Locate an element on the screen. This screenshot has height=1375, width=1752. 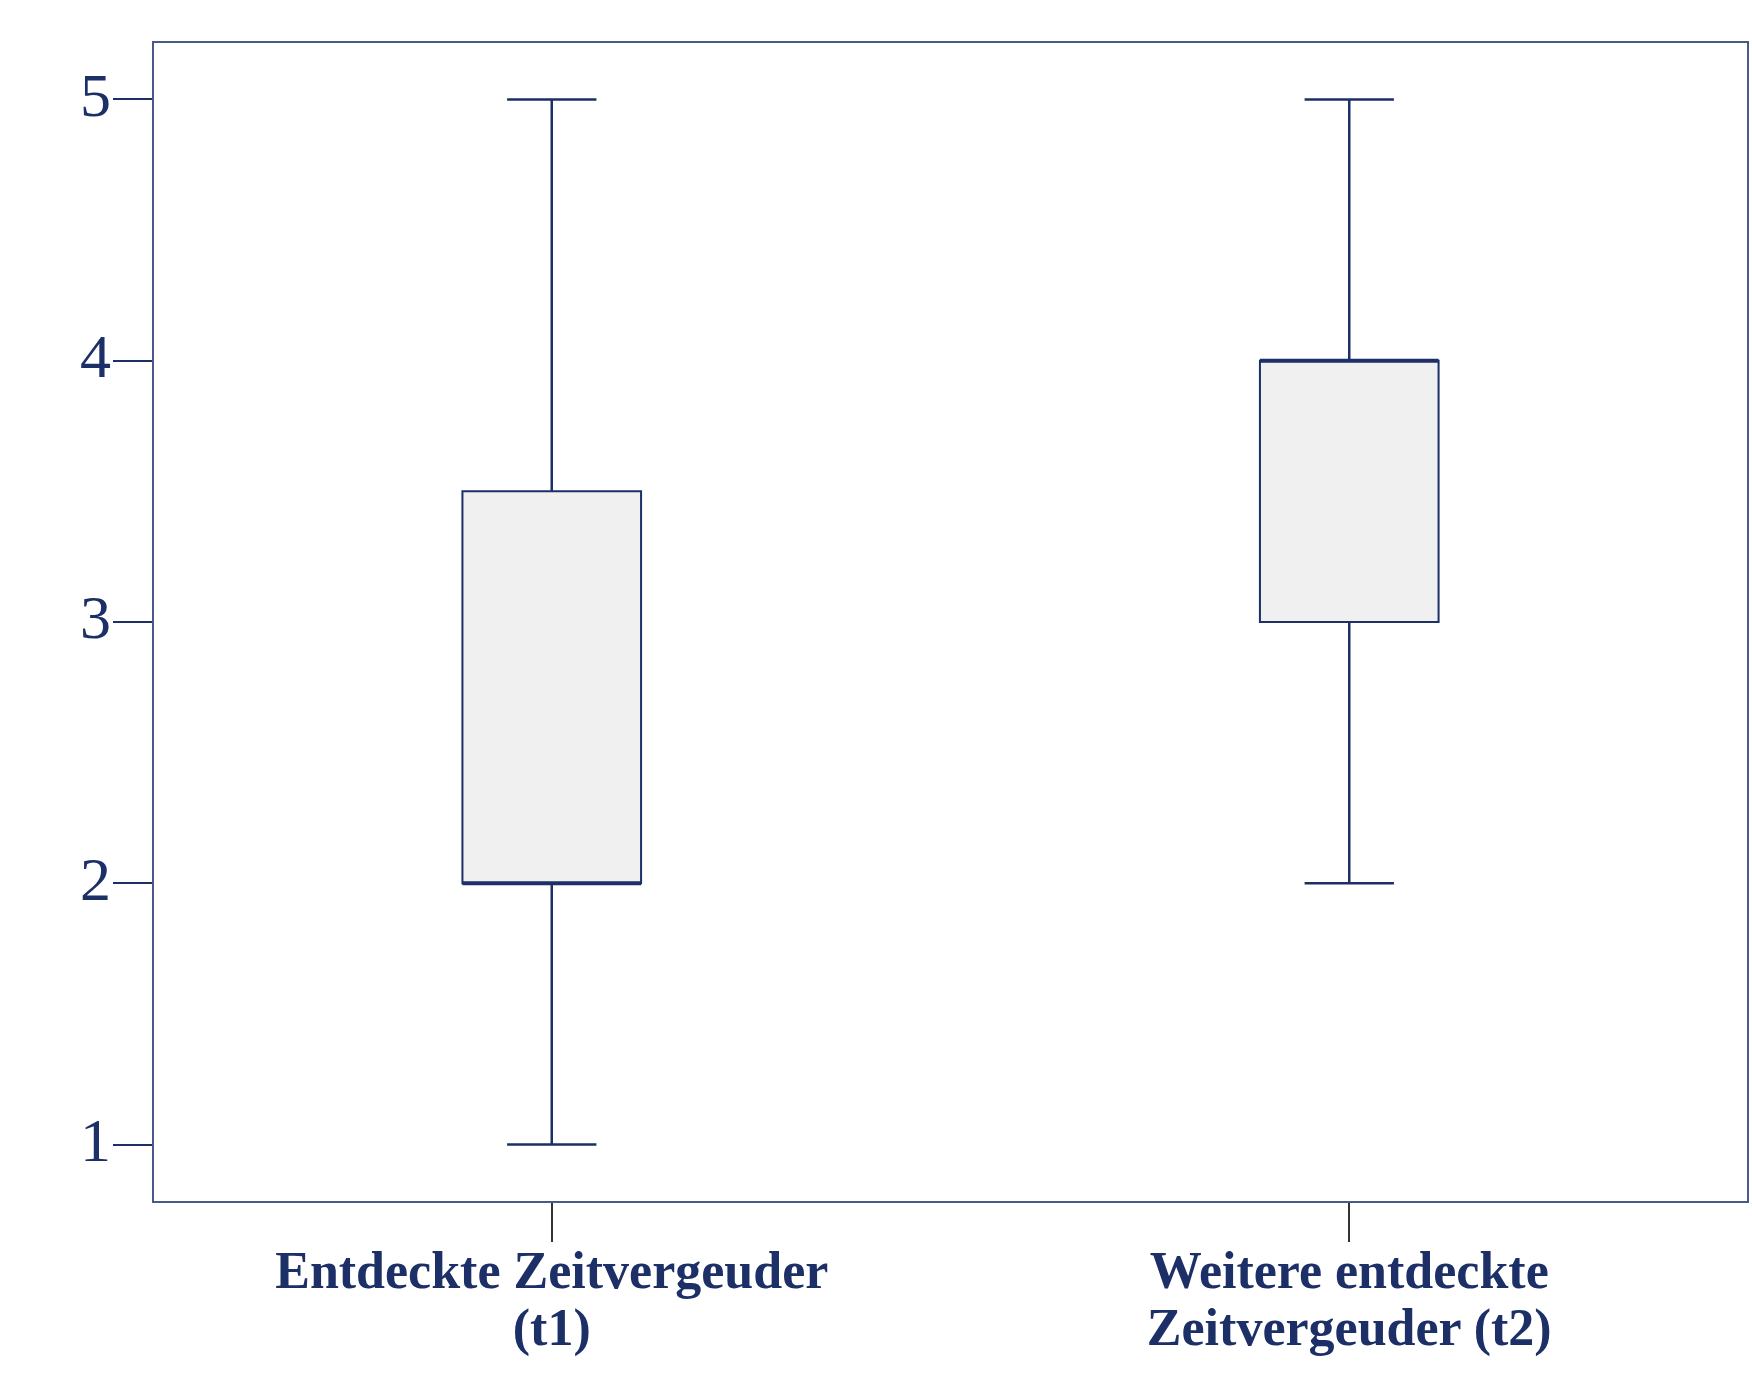
y-tick-label: 1 is located at coordinates (95, 1139).